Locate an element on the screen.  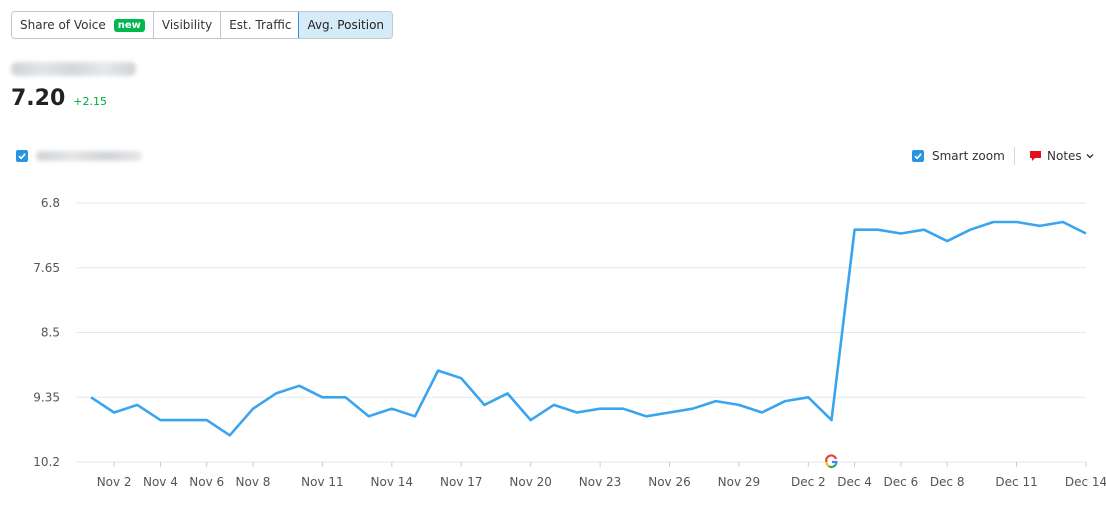
notes-dropdown: Notes is located at coordinates (1062, 156).